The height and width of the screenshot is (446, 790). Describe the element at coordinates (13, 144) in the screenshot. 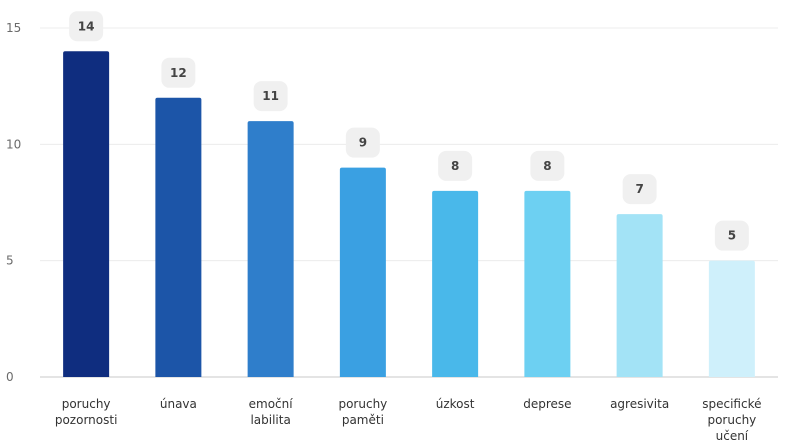

I see `y-tick-label: 10` at that location.